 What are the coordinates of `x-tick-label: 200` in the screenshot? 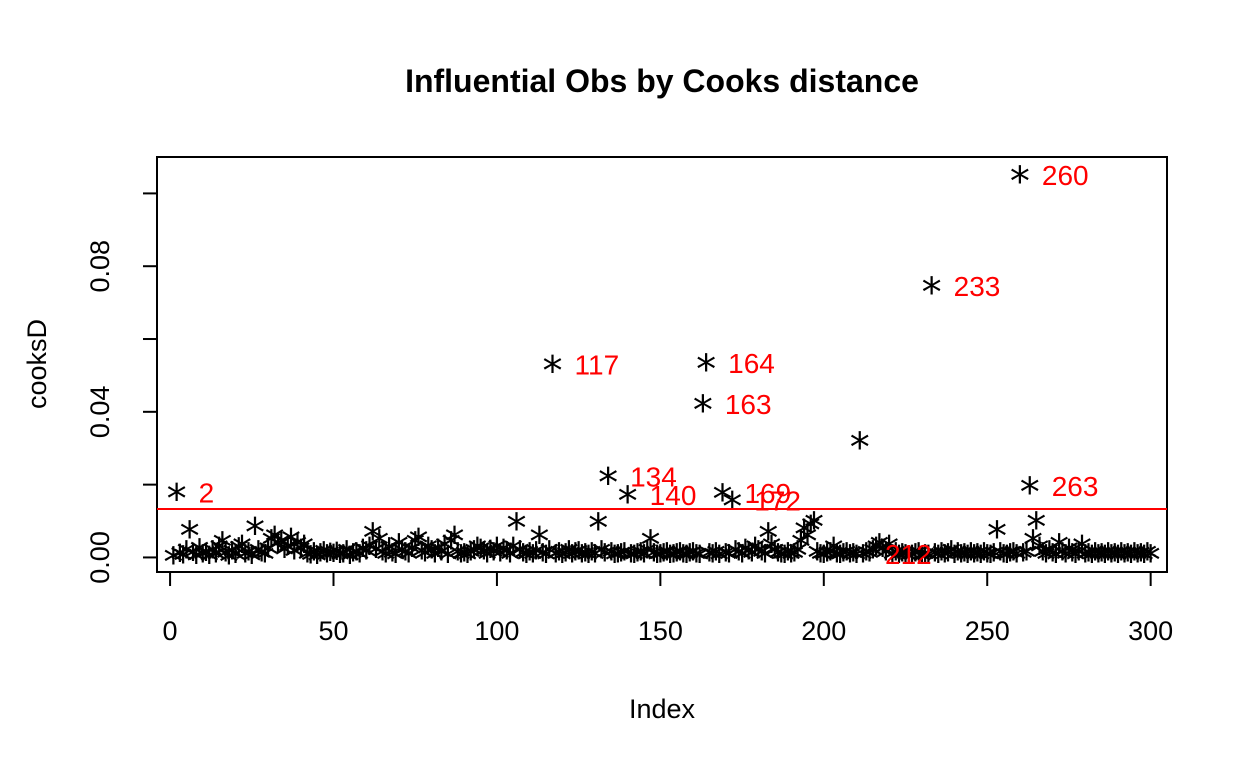 It's located at (823, 631).